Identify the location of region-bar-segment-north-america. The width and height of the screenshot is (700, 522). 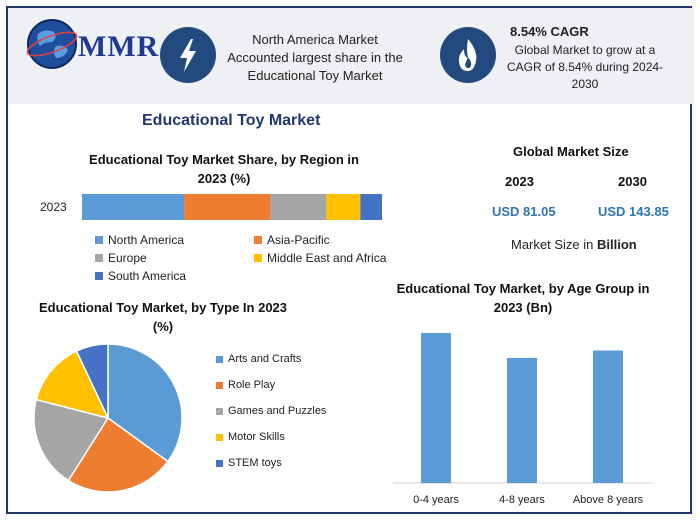
(133, 207).